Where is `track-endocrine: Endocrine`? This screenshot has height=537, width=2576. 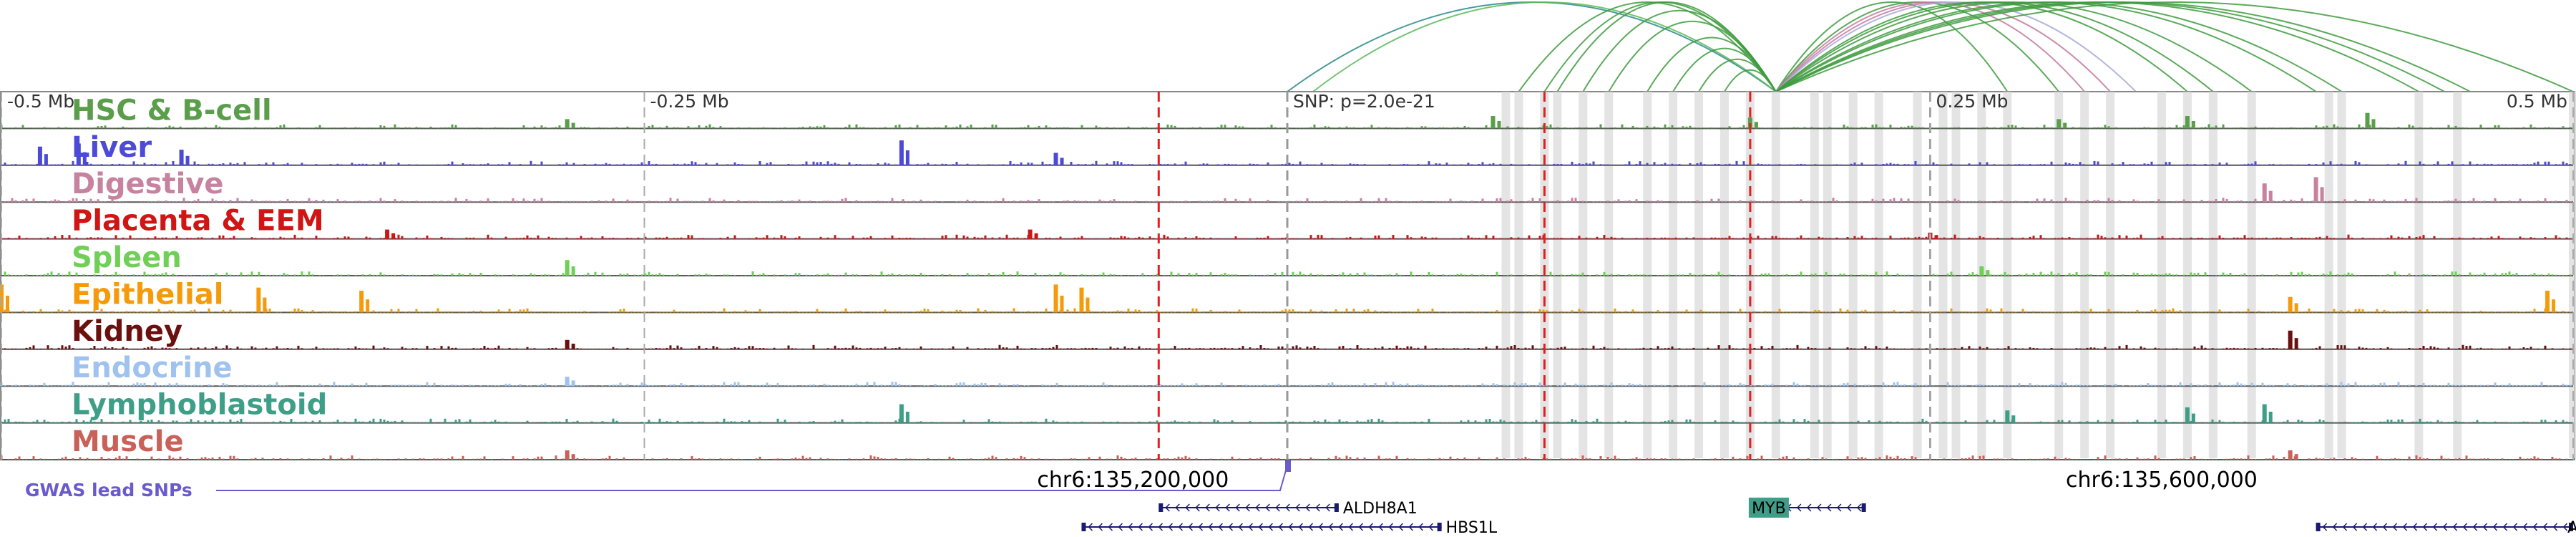 track-endocrine: Endocrine is located at coordinates (1286, 369).